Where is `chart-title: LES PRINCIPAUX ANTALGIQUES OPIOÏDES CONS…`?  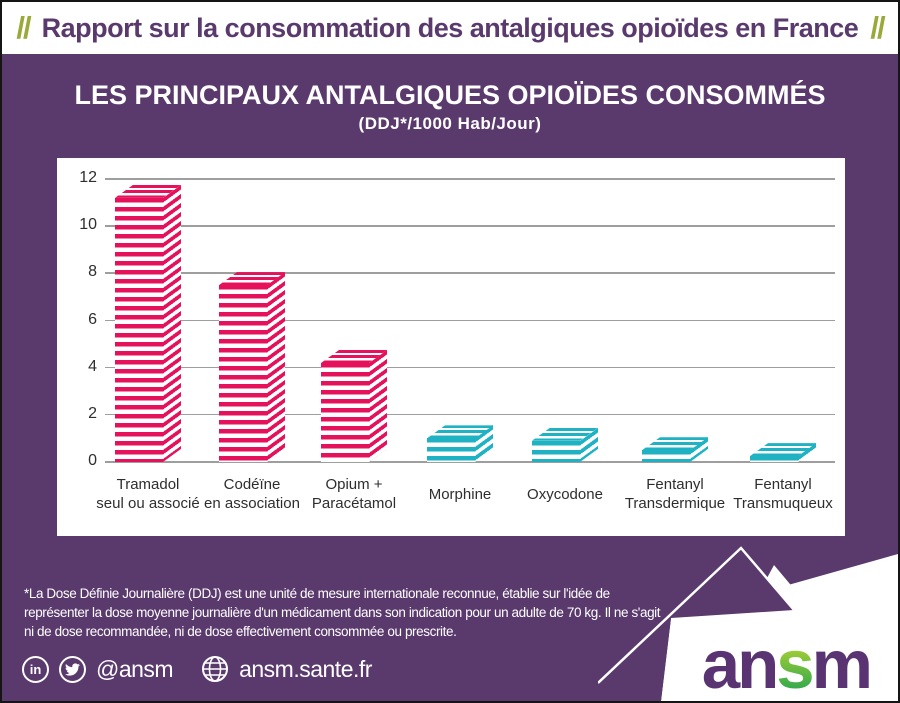 chart-title: LES PRINCIPAUX ANTALGIQUES OPIOÏDES CONS… is located at coordinates (450, 95).